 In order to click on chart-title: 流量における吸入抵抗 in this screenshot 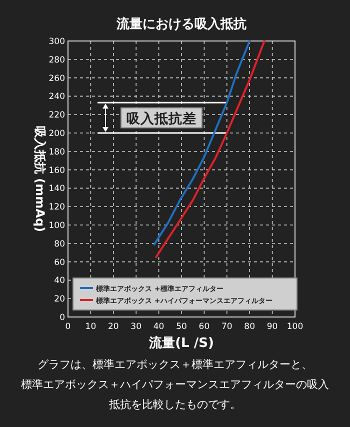, I will do `click(181, 24)`.